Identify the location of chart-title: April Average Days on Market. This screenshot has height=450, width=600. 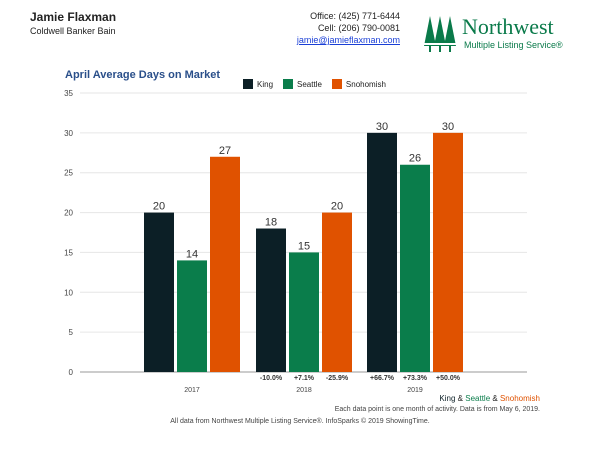
(143, 75).